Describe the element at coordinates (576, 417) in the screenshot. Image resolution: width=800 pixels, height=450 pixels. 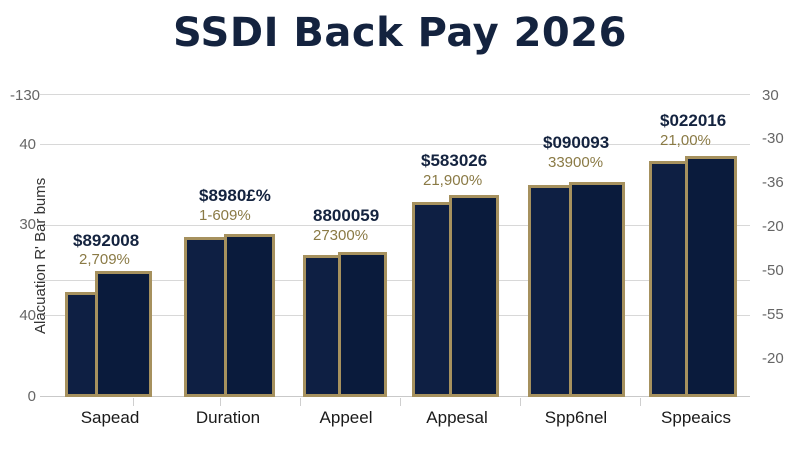
I see `x-label: Spp6nel` at that location.